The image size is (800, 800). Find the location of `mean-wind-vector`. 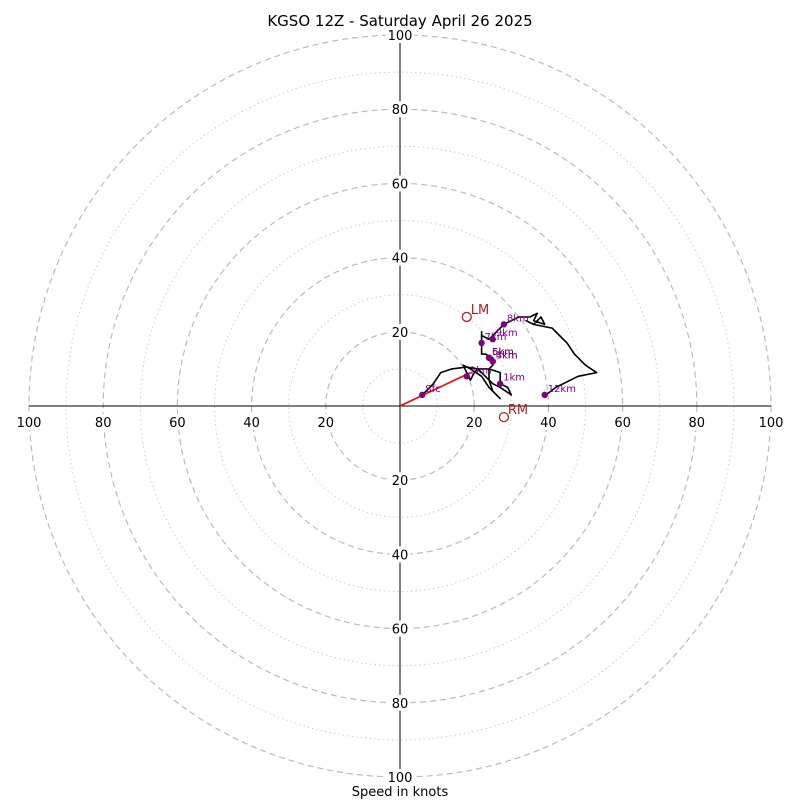

mean-wind-vector is located at coordinates (435, 389).